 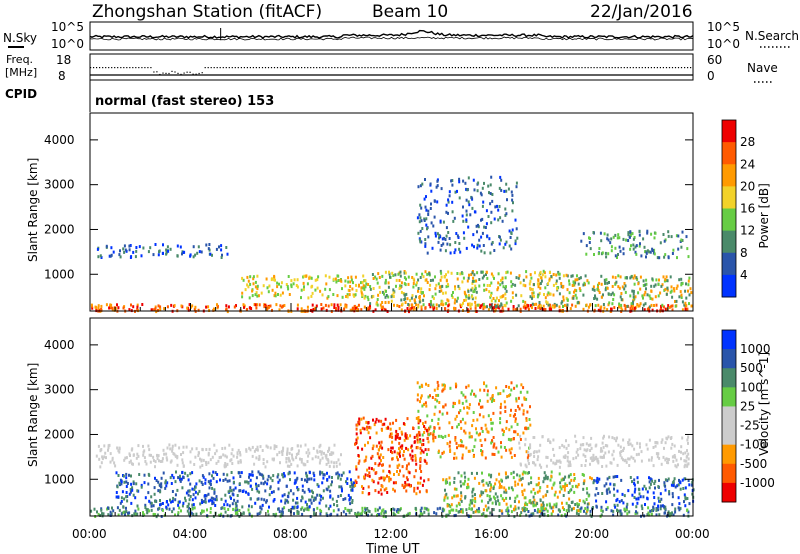 What do you see at coordinates (20, 38) in the screenshot?
I see `nsky-label: N.Sky` at bounding box center [20, 38].